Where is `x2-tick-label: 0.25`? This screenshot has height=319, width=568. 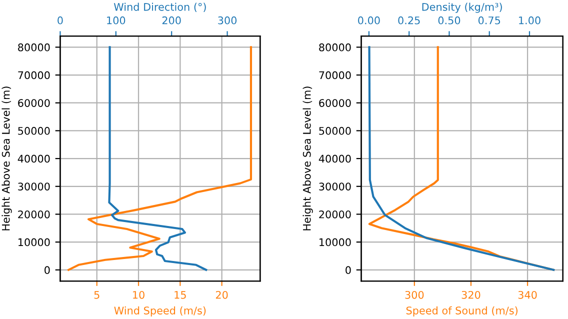
x2-tick-label: 0.25 is located at coordinates (409, 20).